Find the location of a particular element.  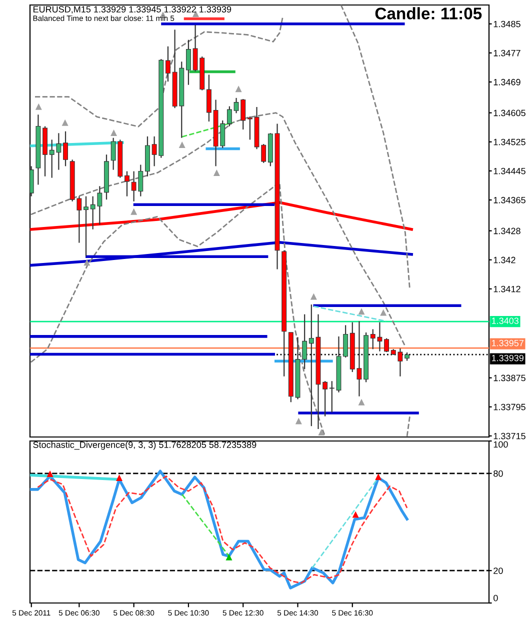

y-tick-label: 1.34445 is located at coordinates (510, 171).